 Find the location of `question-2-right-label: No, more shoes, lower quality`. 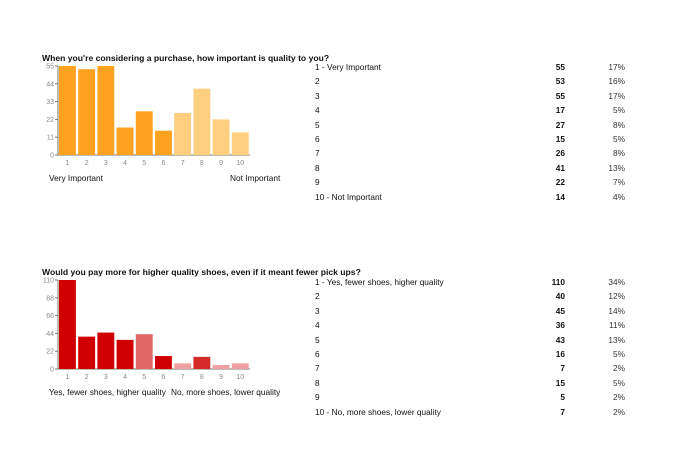

question-2-right-label: No, more shoes, lower quality is located at coordinates (226, 392).